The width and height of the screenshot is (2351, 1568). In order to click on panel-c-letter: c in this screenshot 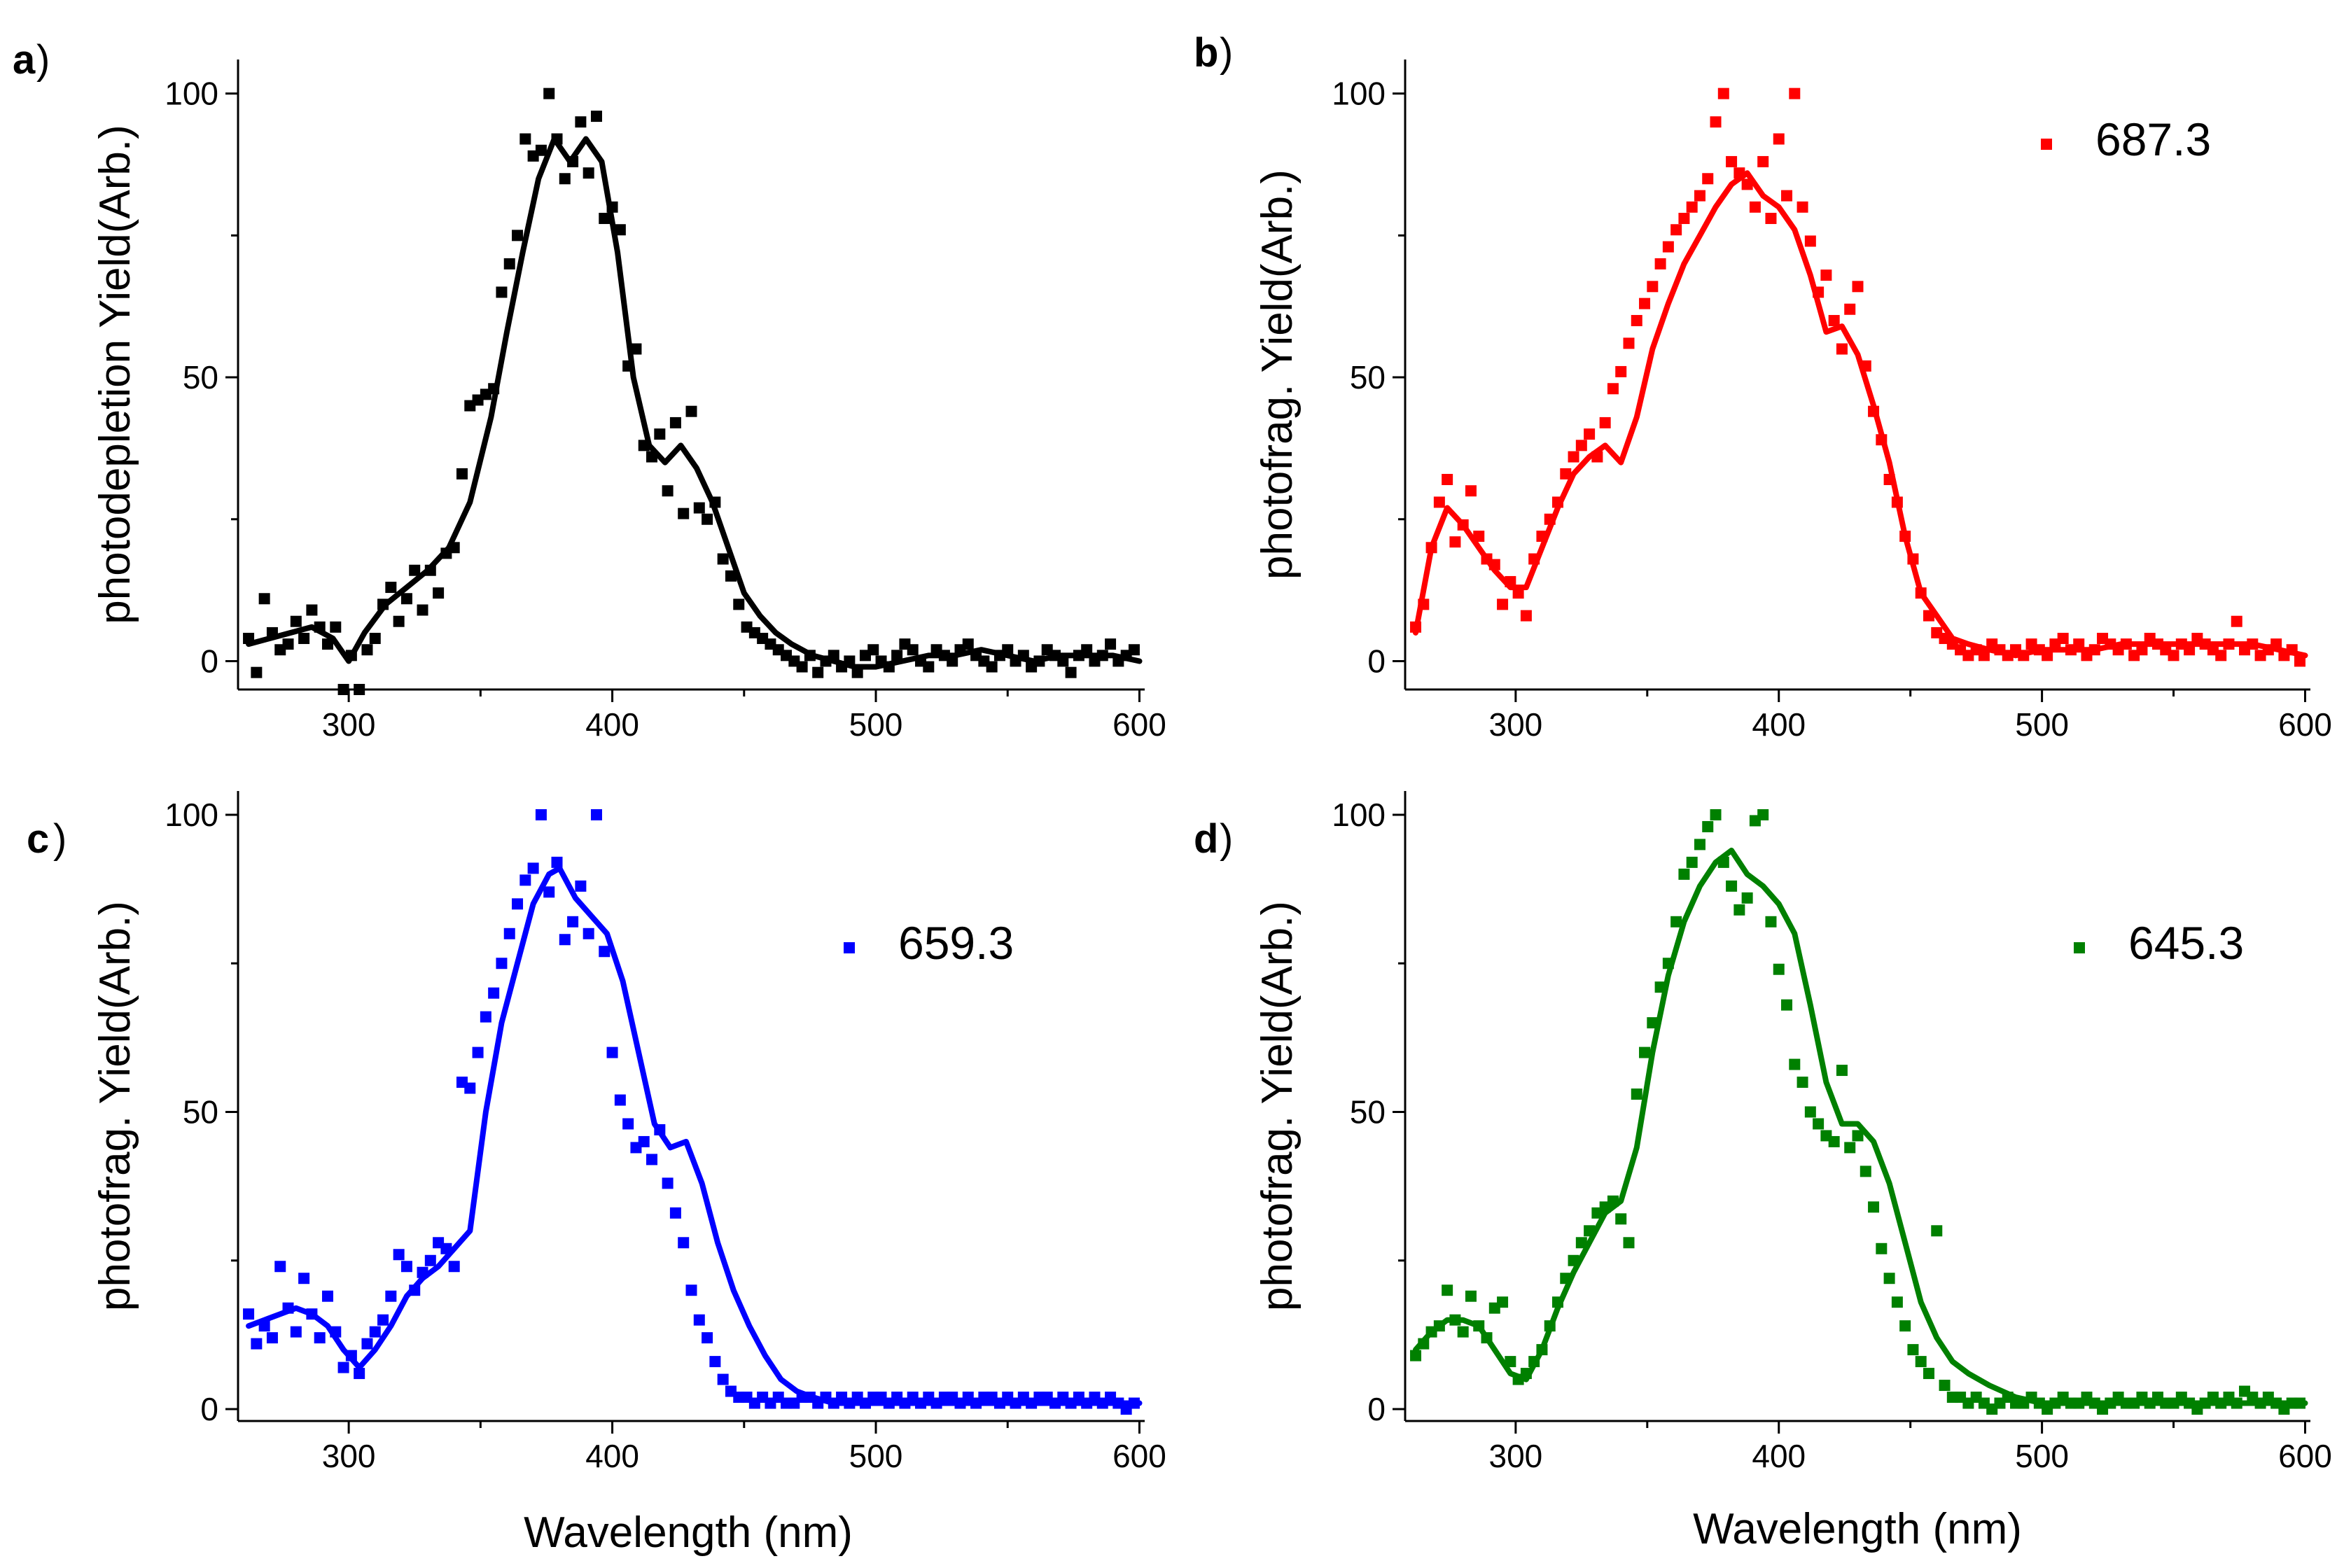, I will do `click(38, 839)`.